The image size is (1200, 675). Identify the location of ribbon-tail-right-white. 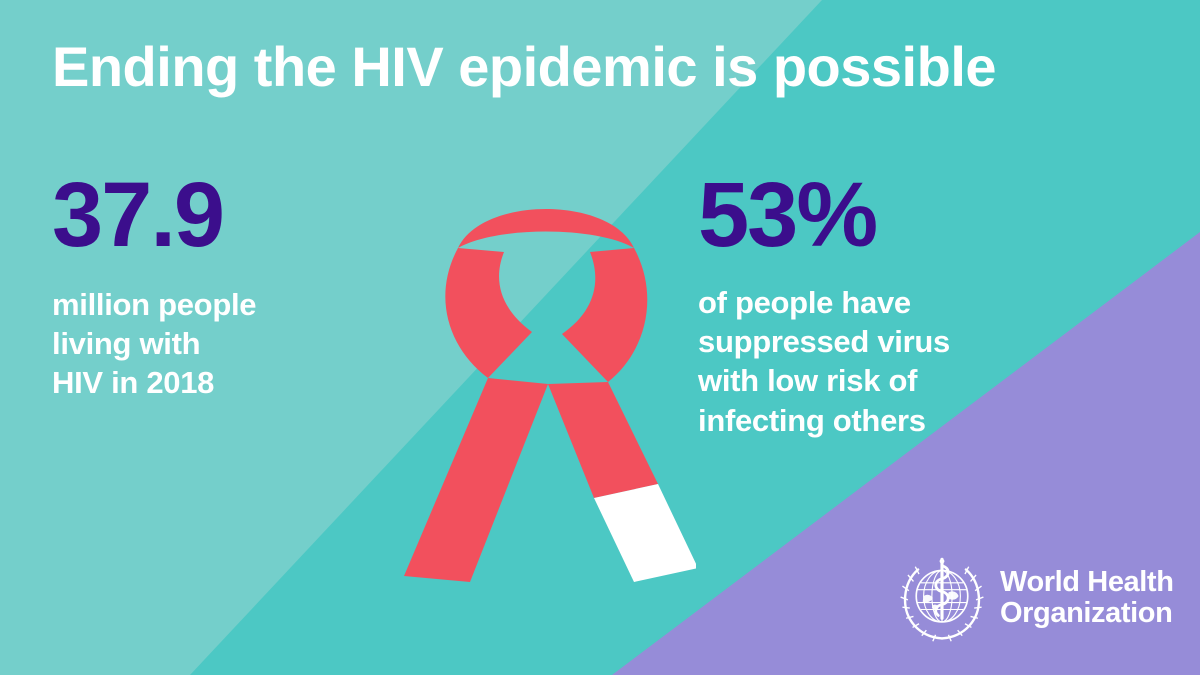
(645, 533).